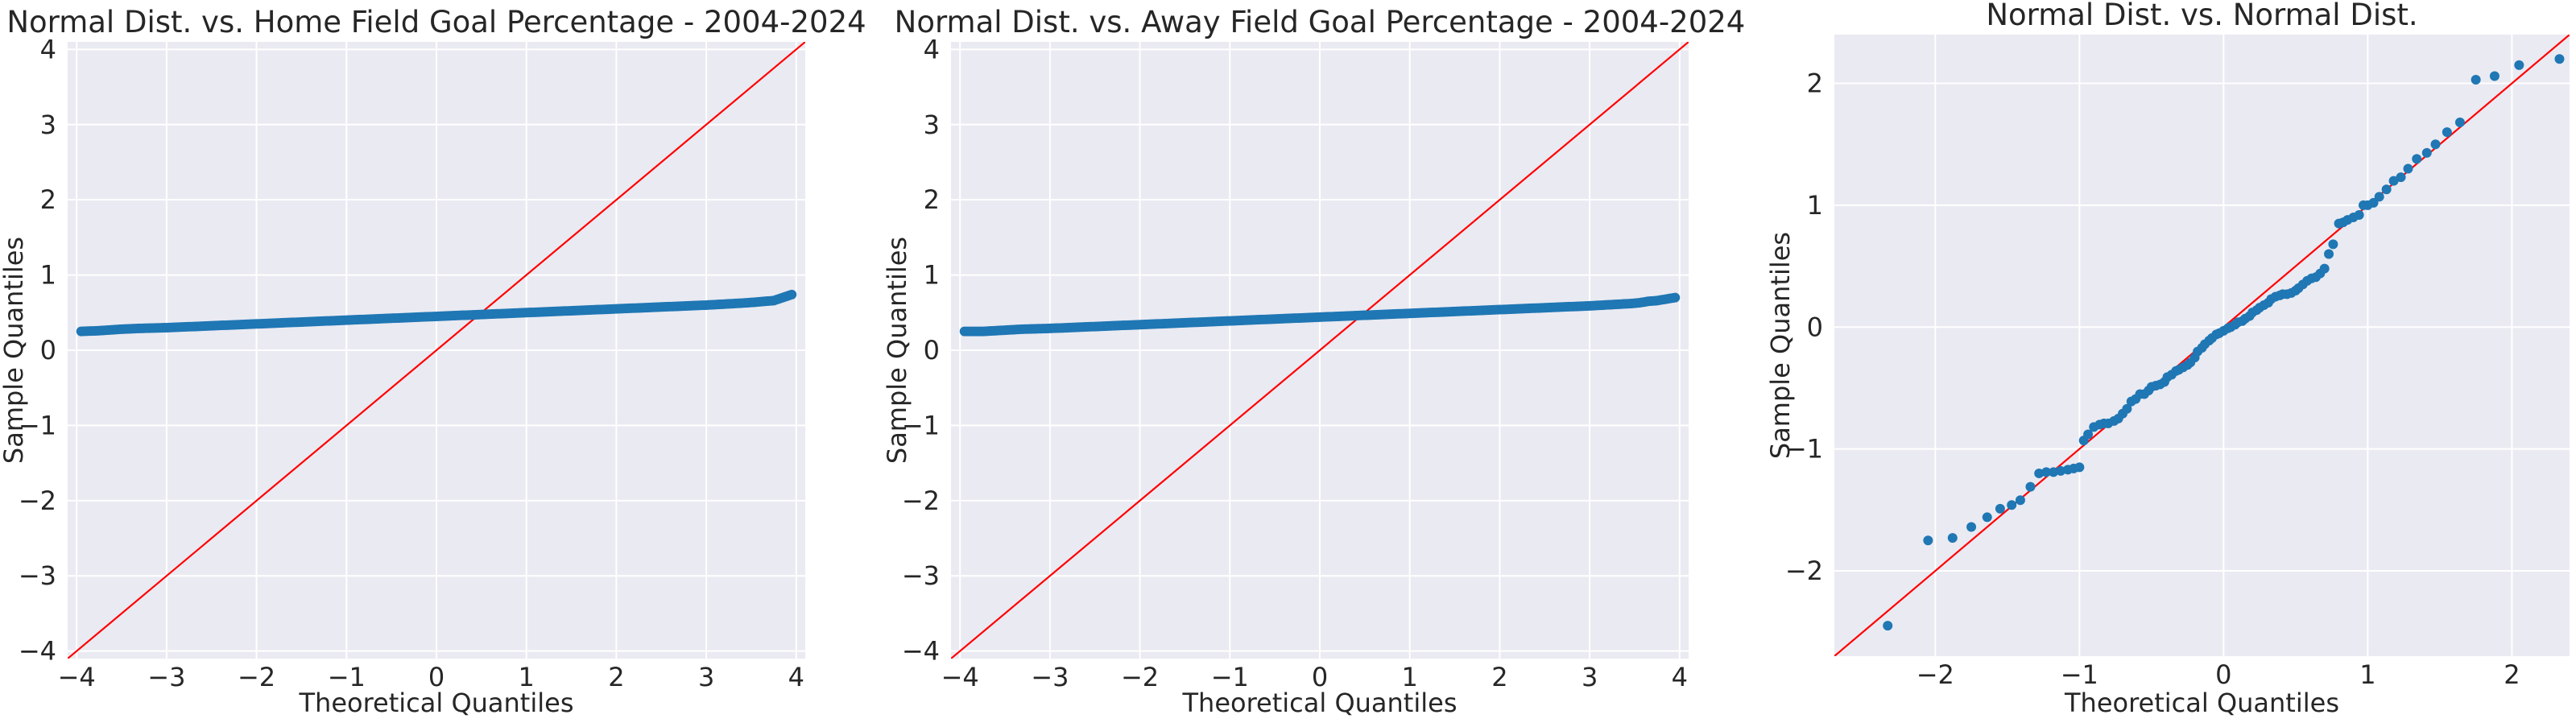  I want to click on chart-title: Normal Dist. vs. Normal Dist., so click(2202, 16).